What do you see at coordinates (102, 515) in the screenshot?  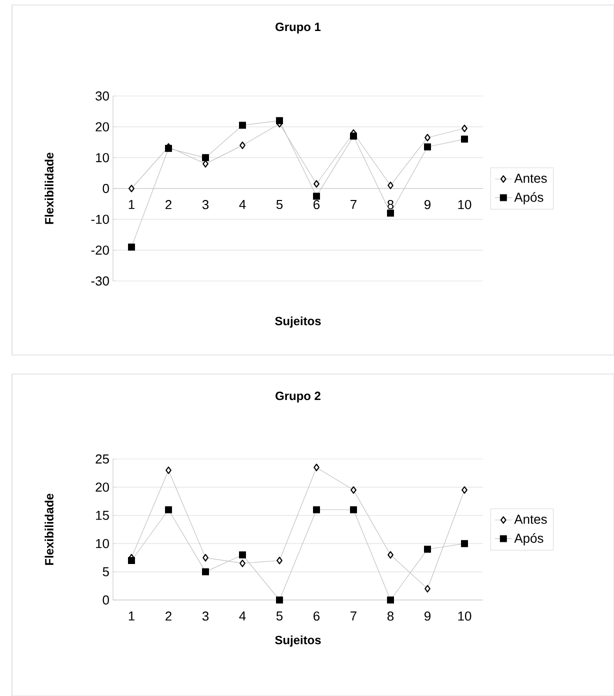 I see `y-tick-label: 15` at bounding box center [102, 515].